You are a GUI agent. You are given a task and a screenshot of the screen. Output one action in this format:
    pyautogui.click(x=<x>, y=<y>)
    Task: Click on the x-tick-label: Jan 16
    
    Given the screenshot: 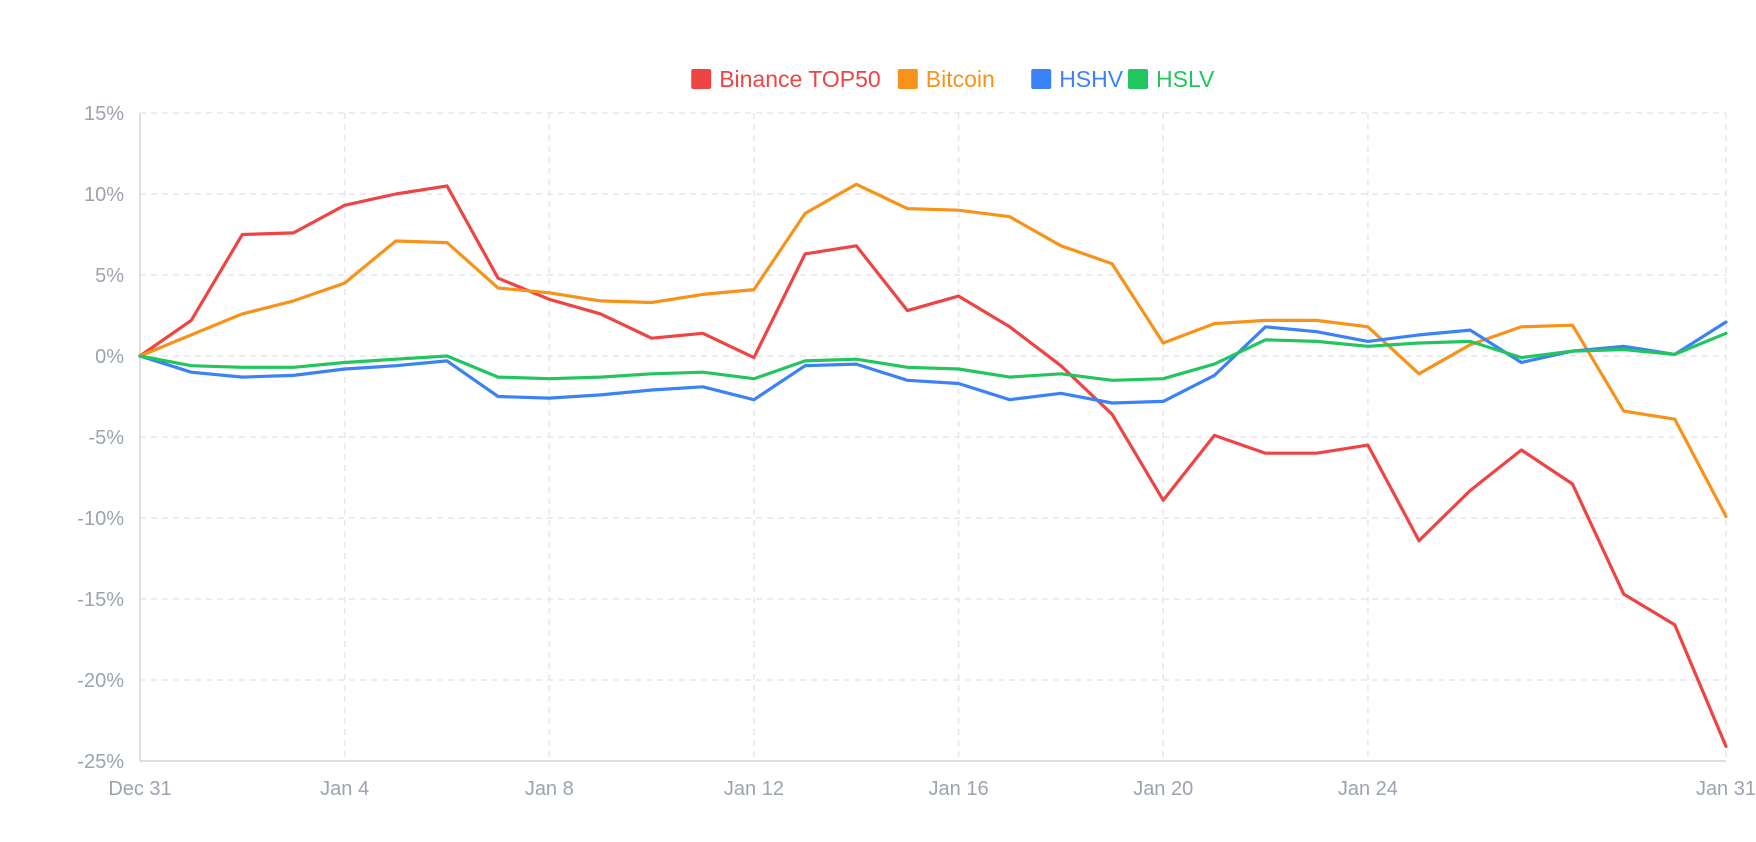 What is the action you would take?
    pyautogui.click(x=959, y=789)
    